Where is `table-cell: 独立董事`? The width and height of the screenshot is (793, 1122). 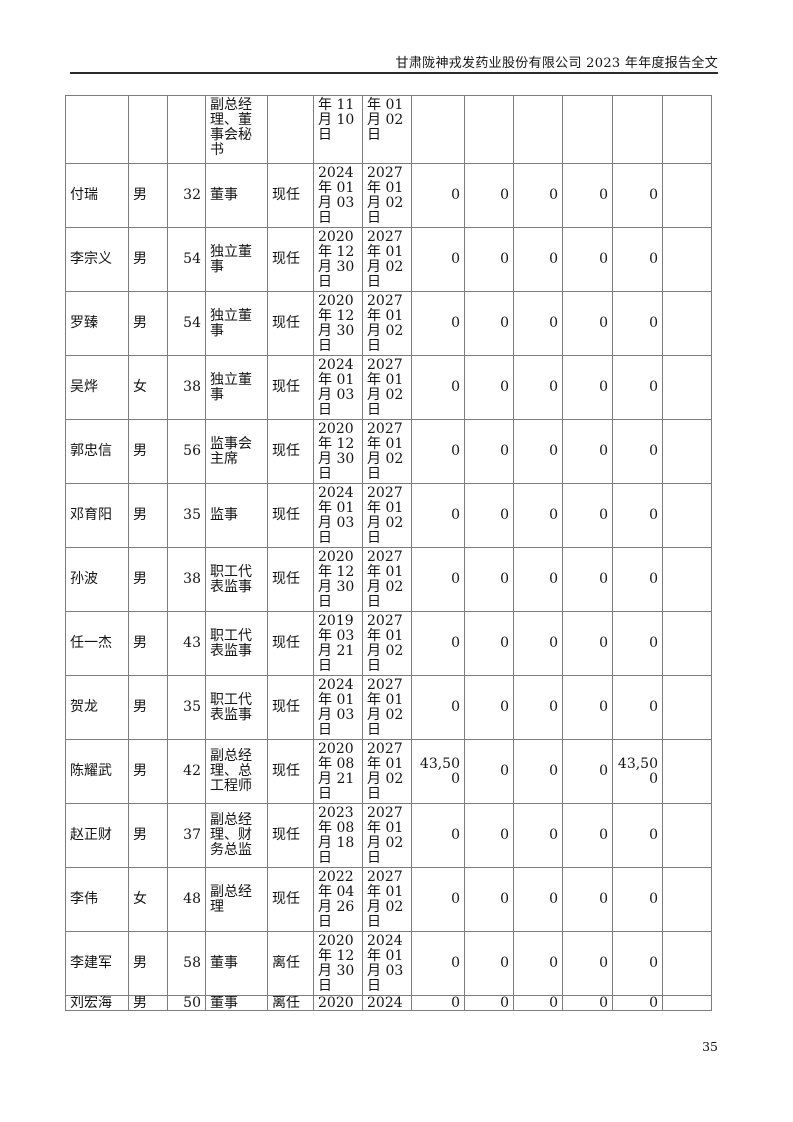 table-cell: 独立董事 is located at coordinates (236, 259).